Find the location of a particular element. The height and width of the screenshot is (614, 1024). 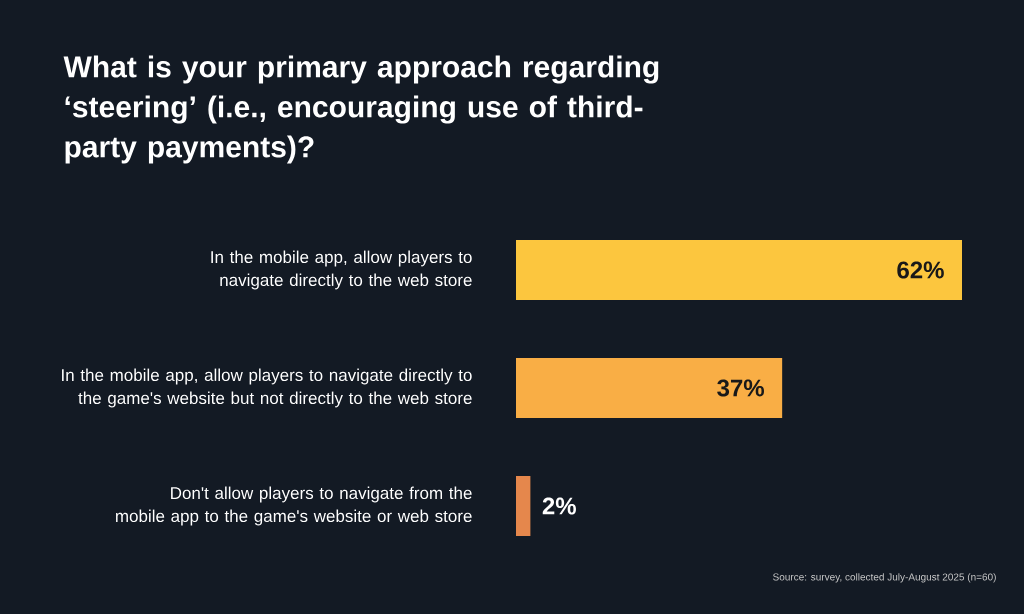

source-note: Source: survey, collected July-August 2025 (n=60) is located at coordinates (884, 578).